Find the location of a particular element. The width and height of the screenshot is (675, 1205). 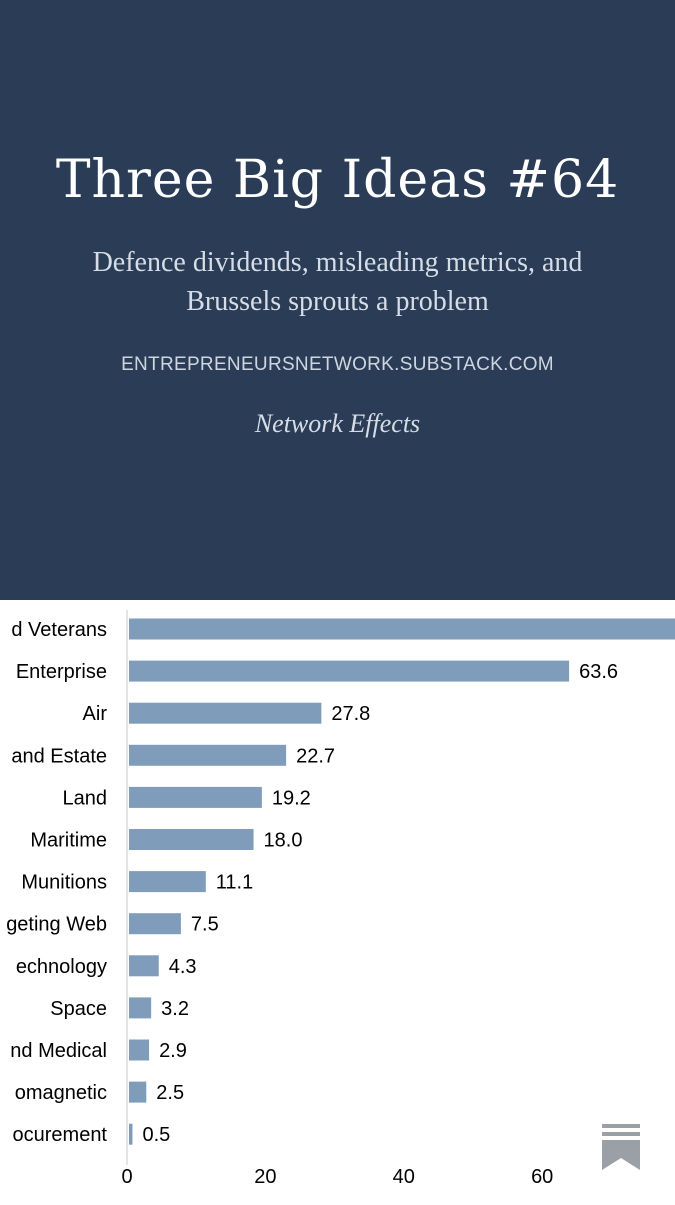

value-label-6: 11.1 is located at coordinates (234, 883).